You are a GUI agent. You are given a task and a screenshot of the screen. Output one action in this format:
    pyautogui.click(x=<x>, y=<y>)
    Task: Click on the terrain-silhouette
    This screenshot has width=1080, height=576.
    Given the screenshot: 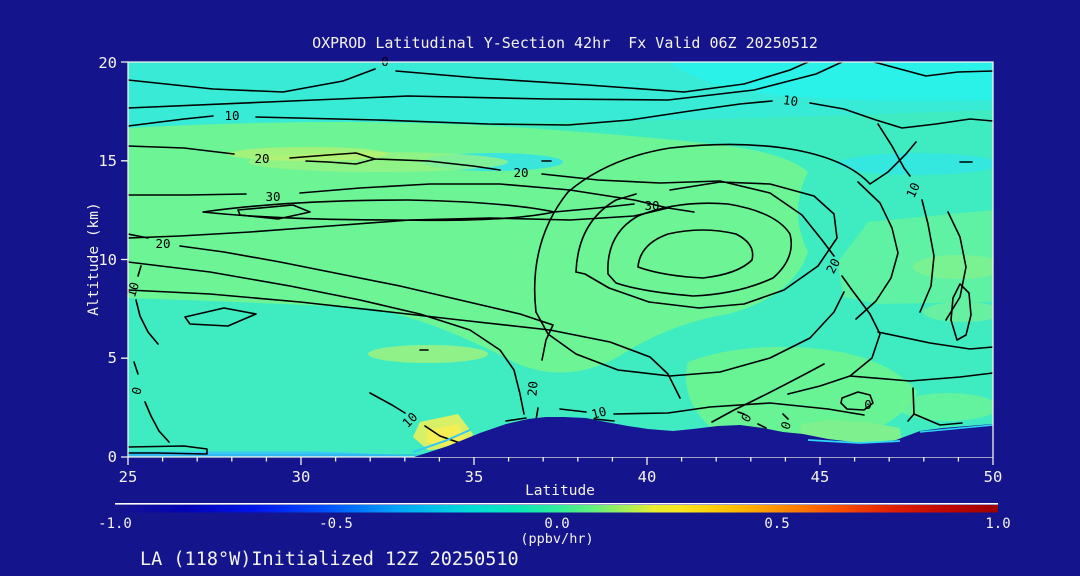 What is the action you would take?
    pyautogui.click(x=702, y=437)
    